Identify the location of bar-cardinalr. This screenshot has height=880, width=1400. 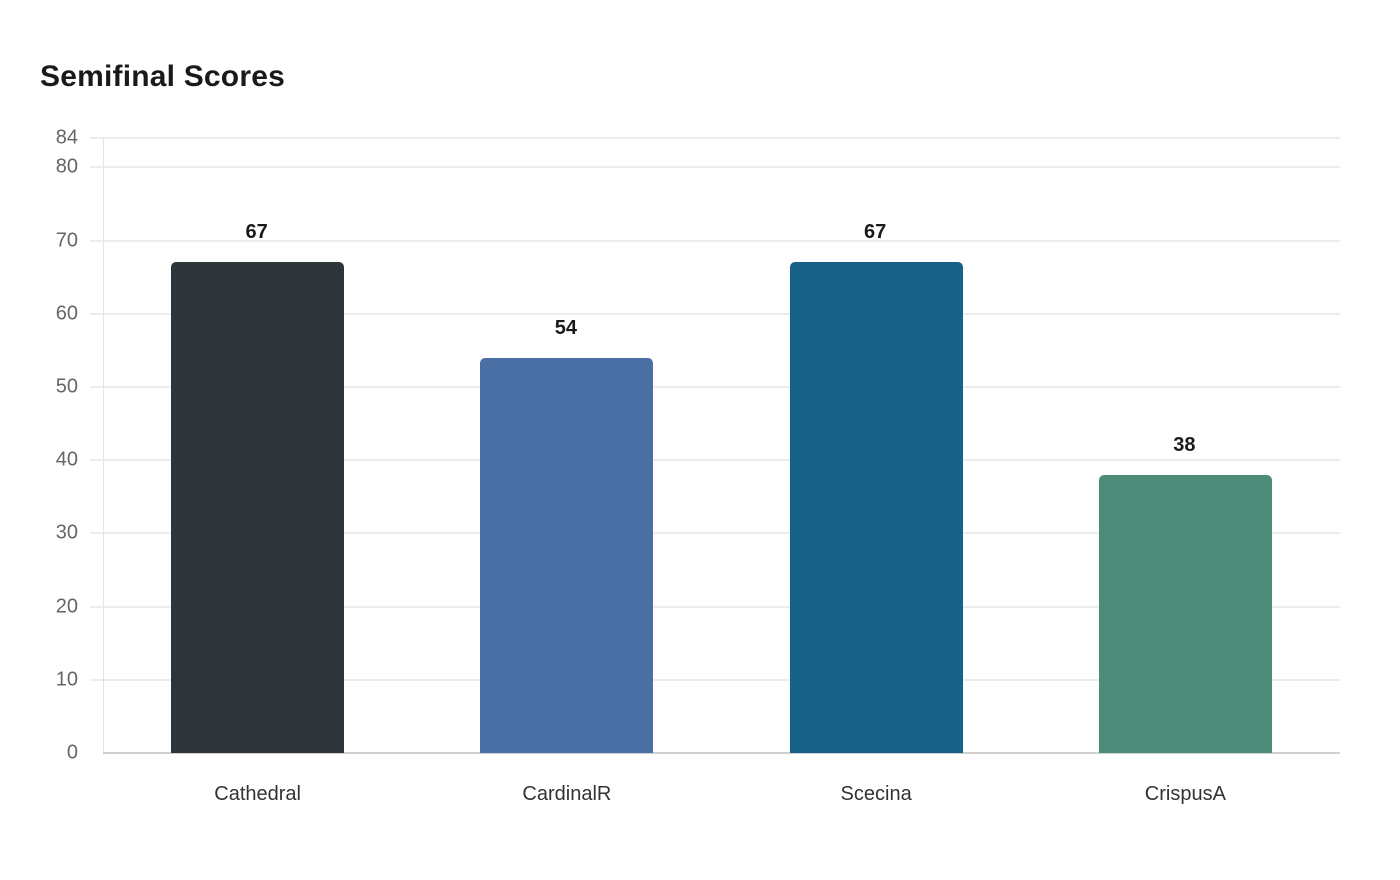
(567, 555).